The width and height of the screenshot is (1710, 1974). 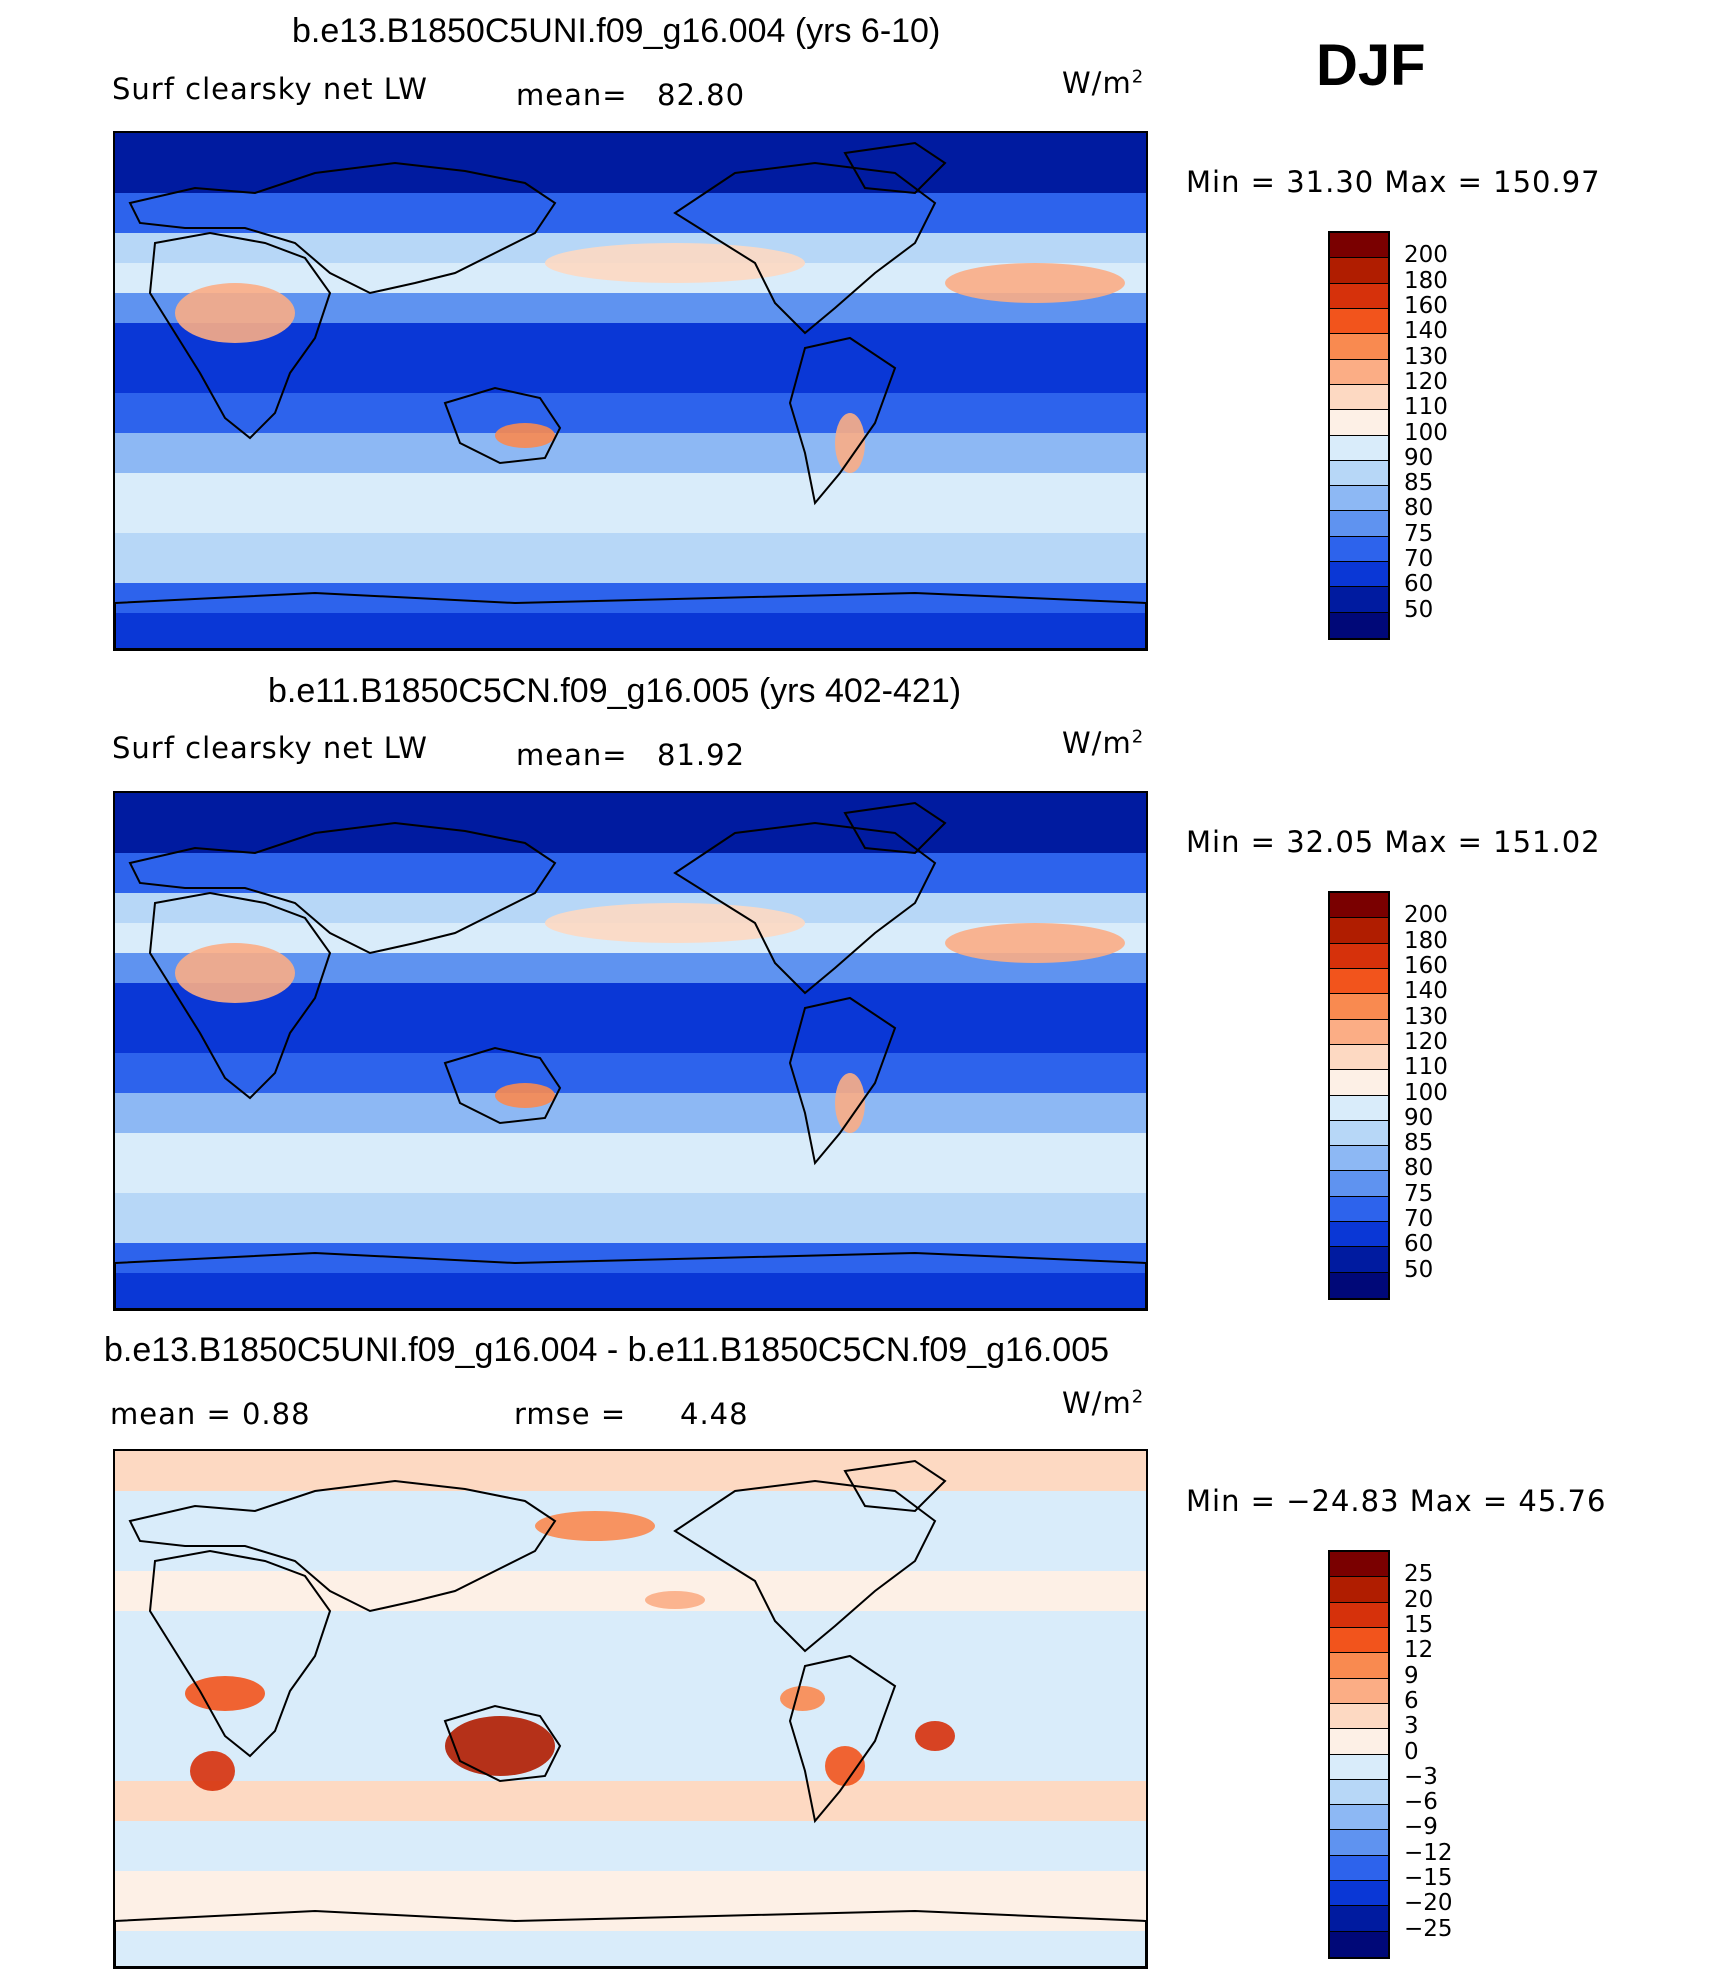 I want to click on panel-3-units: W/m2, so click(x=1103, y=1403).